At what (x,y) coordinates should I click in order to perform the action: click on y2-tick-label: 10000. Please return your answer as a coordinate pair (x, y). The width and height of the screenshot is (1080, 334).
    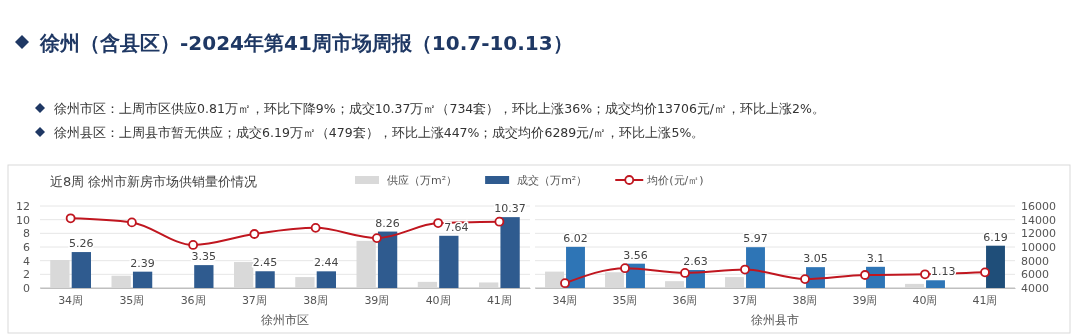
    Looking at the image, I should click on (1038, 248).